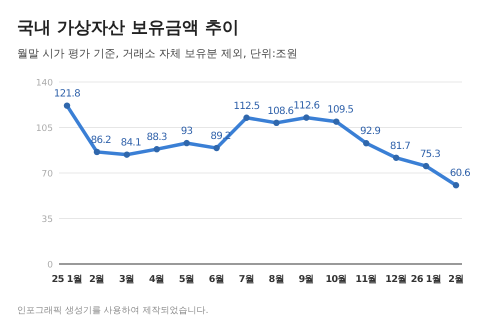 This screenshot has height=333, width=500. Describe the element at coordinates (216, 279) in the screenshot. I see `x-tick-label: 6월` at that location.